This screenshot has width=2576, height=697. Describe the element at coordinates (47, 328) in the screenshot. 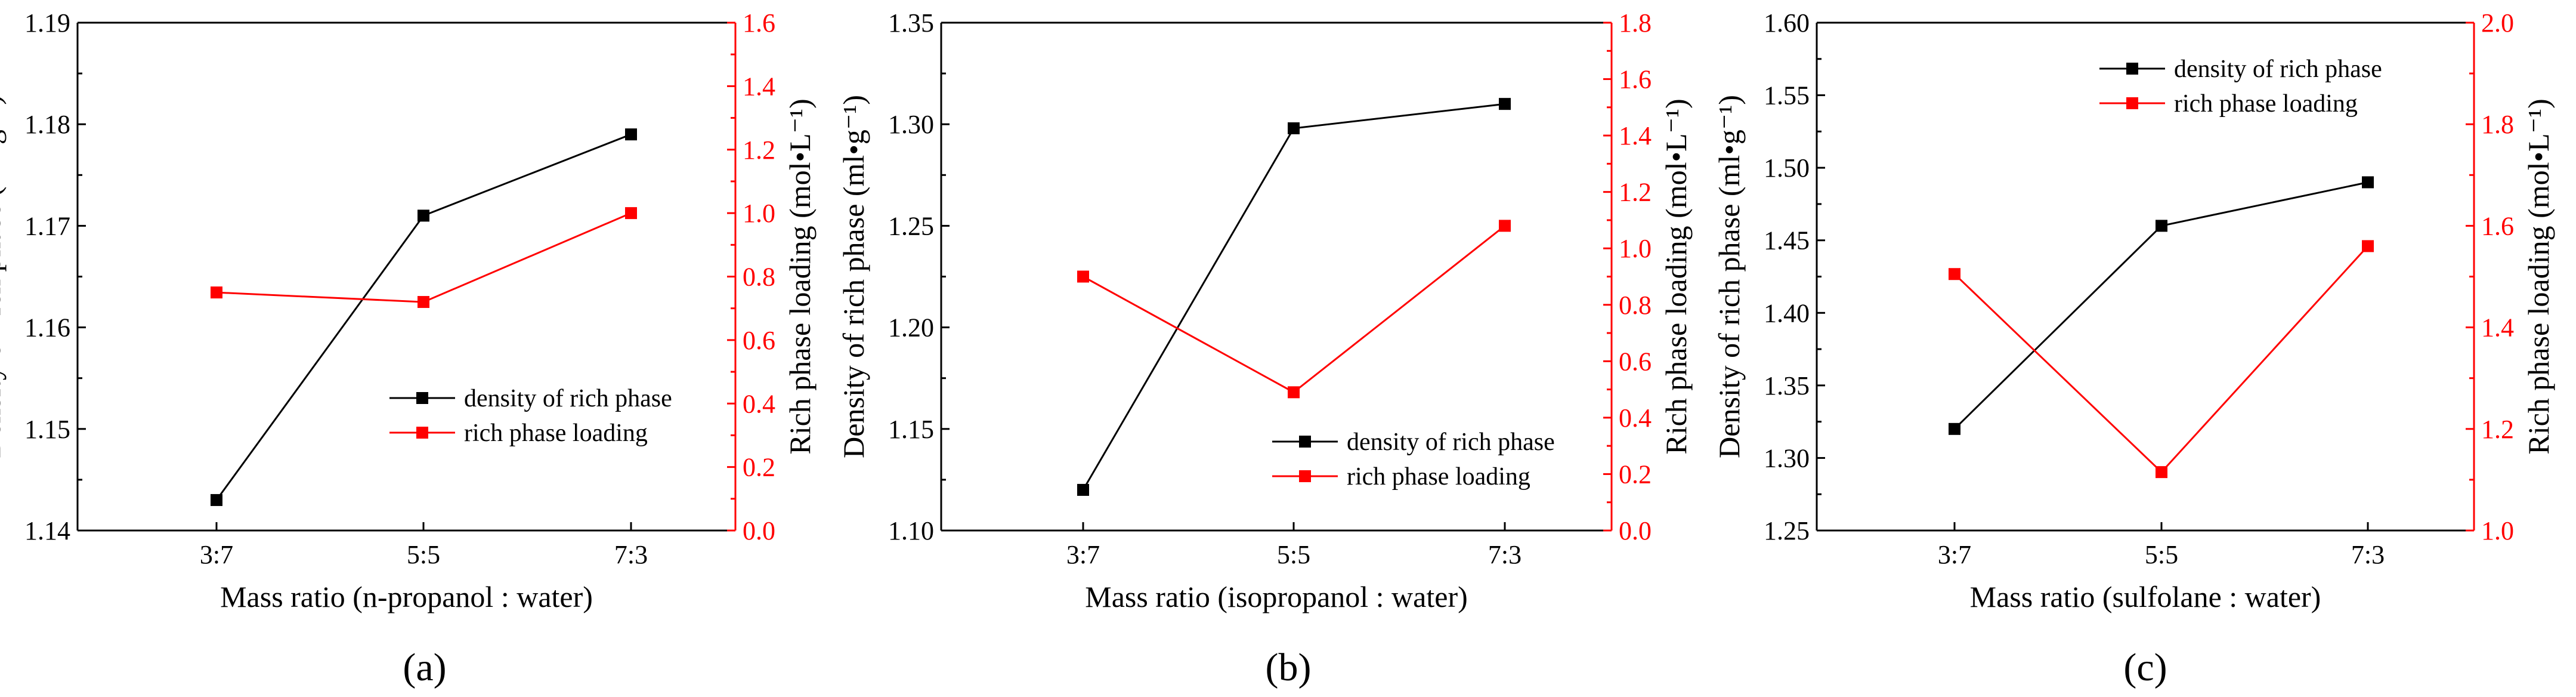

I see `left-y-tick-label: 1.16` at that location.